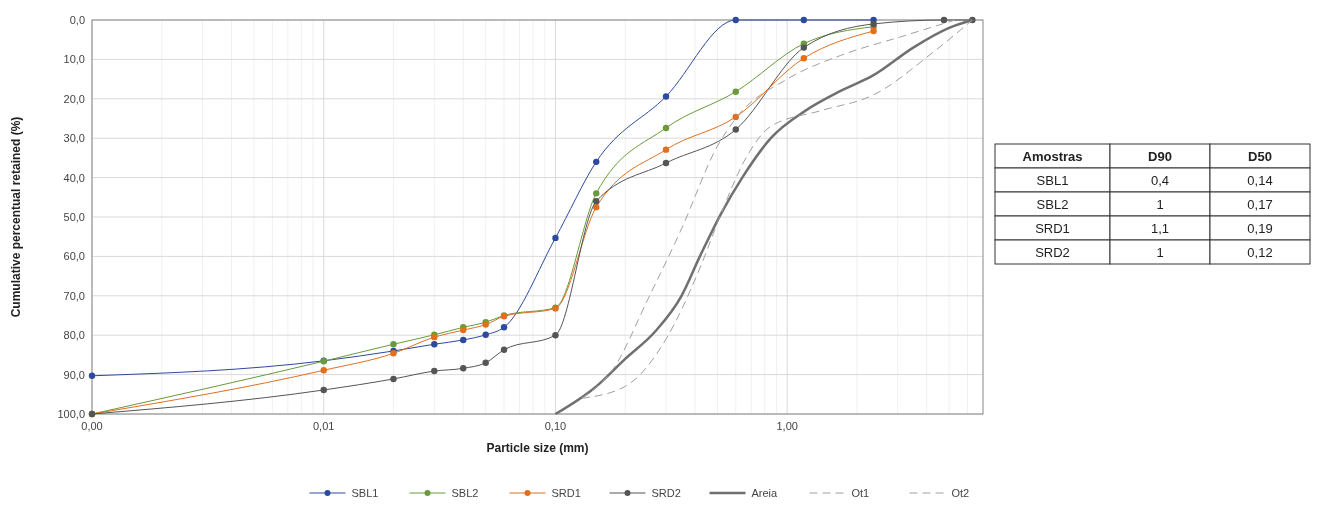 The image size is (1319, 513). Describe the element at coordinates (765, 493) in the screenshot. I see `legend-label: Areia` at that location.